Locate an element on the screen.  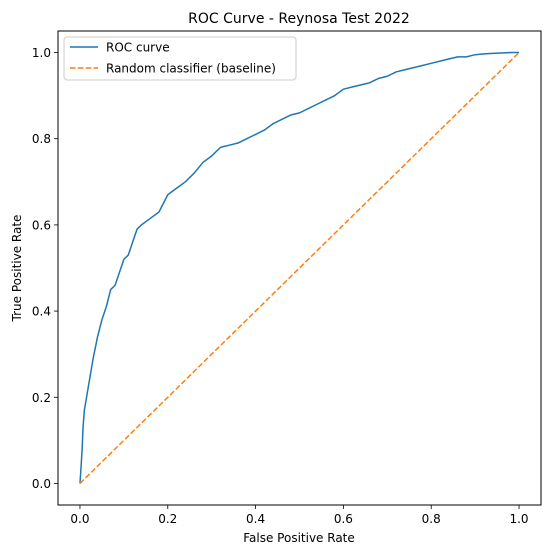
x-tick-label: 1.0 is located at coordinates (518, 519).